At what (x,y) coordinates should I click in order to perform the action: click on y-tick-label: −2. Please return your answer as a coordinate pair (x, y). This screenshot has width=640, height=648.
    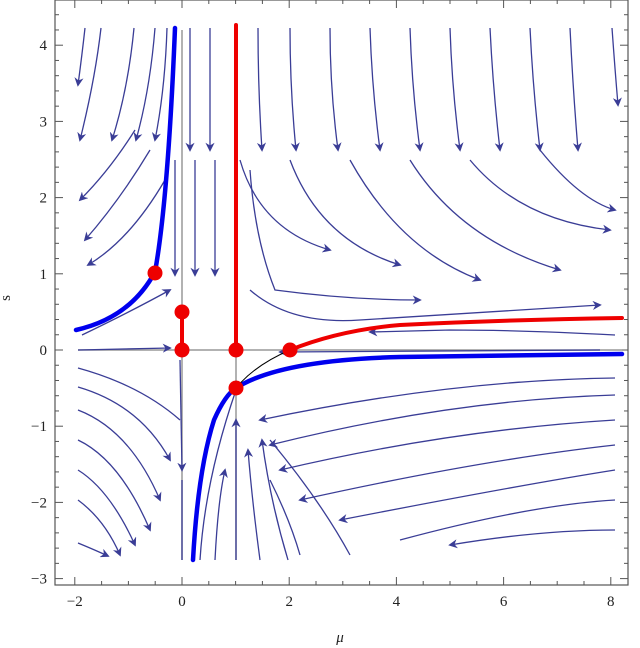
    Looking at the image, I should click on (39, 503).